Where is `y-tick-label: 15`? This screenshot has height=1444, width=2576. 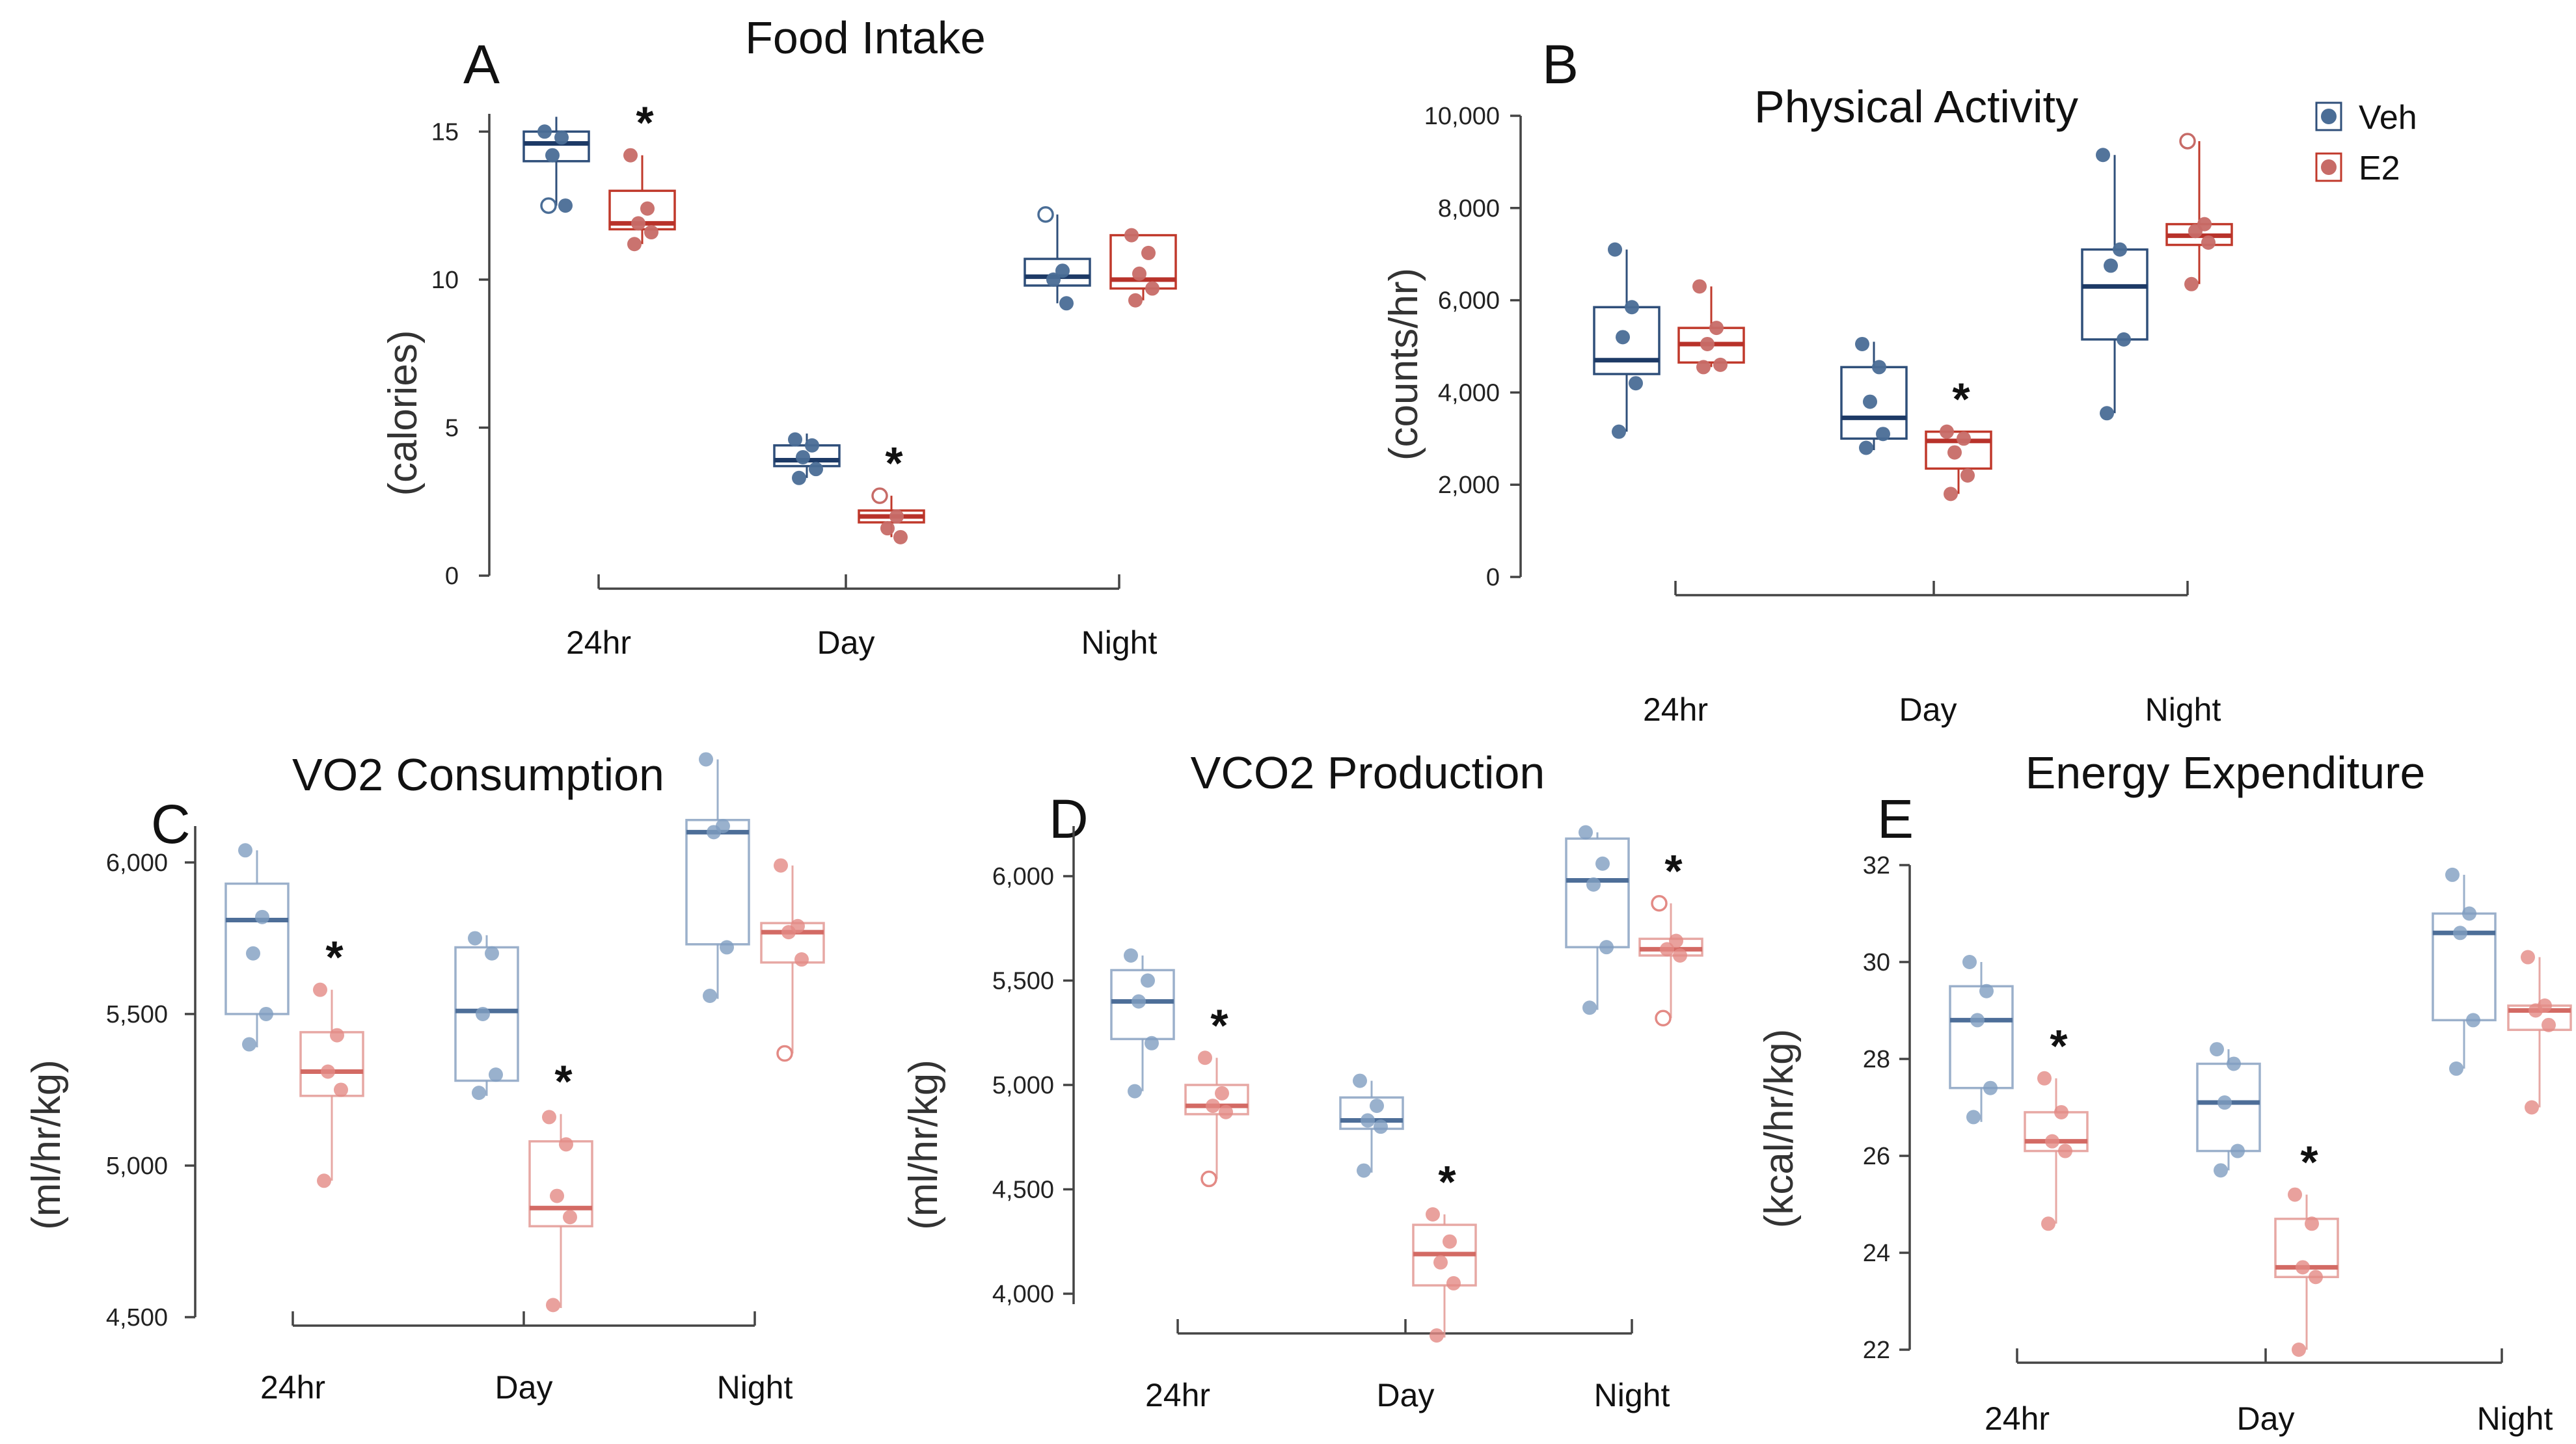 y-tick-label: 15 is located at coordinates (445, 132).